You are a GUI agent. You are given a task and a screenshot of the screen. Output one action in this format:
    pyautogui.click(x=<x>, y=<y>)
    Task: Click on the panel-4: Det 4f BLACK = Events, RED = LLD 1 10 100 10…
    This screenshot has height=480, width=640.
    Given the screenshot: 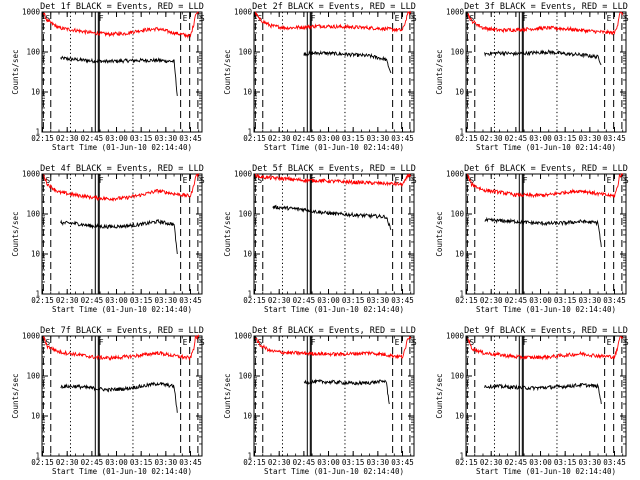 What is the action you would take?
    pyautogui.click(x=108, y=239)
    